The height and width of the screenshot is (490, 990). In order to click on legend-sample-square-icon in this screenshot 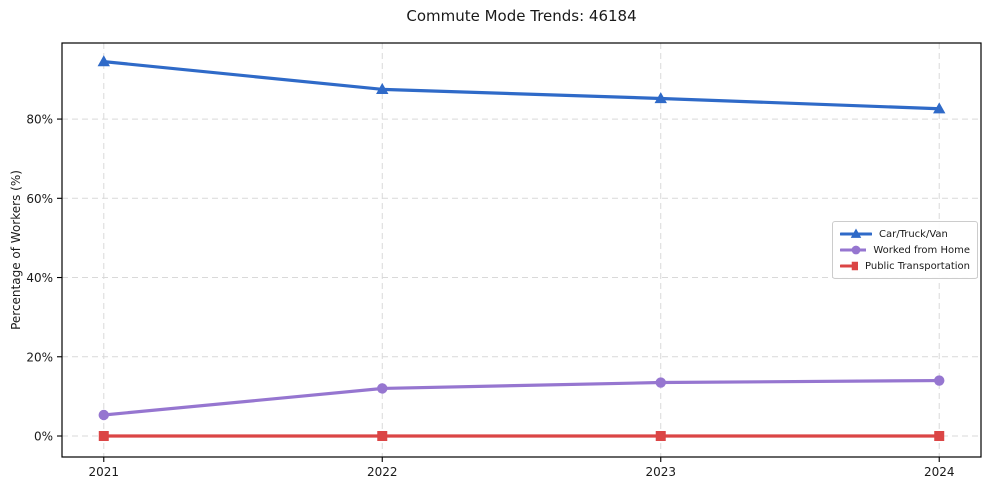, I will do `click(849, 266)`.